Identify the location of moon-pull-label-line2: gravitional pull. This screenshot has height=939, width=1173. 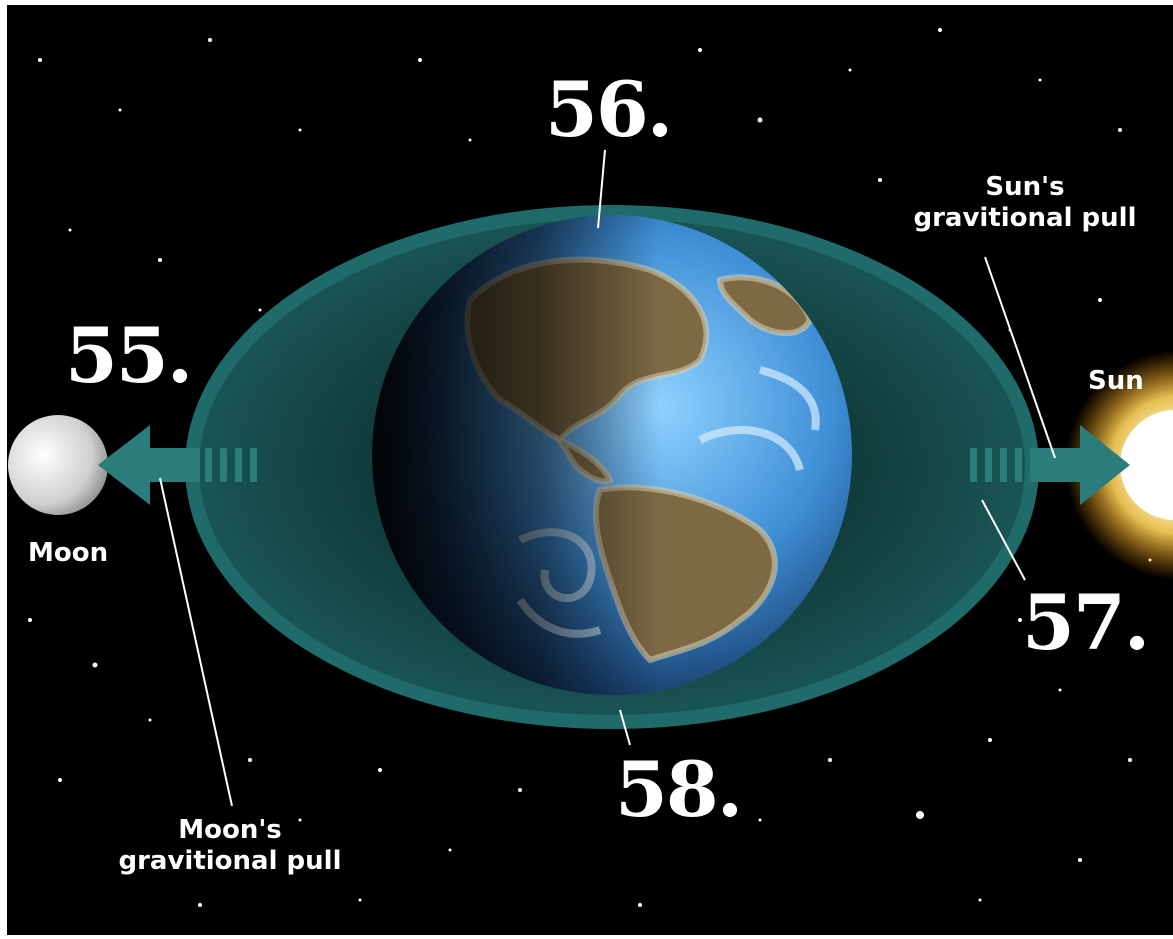
(230, 861).